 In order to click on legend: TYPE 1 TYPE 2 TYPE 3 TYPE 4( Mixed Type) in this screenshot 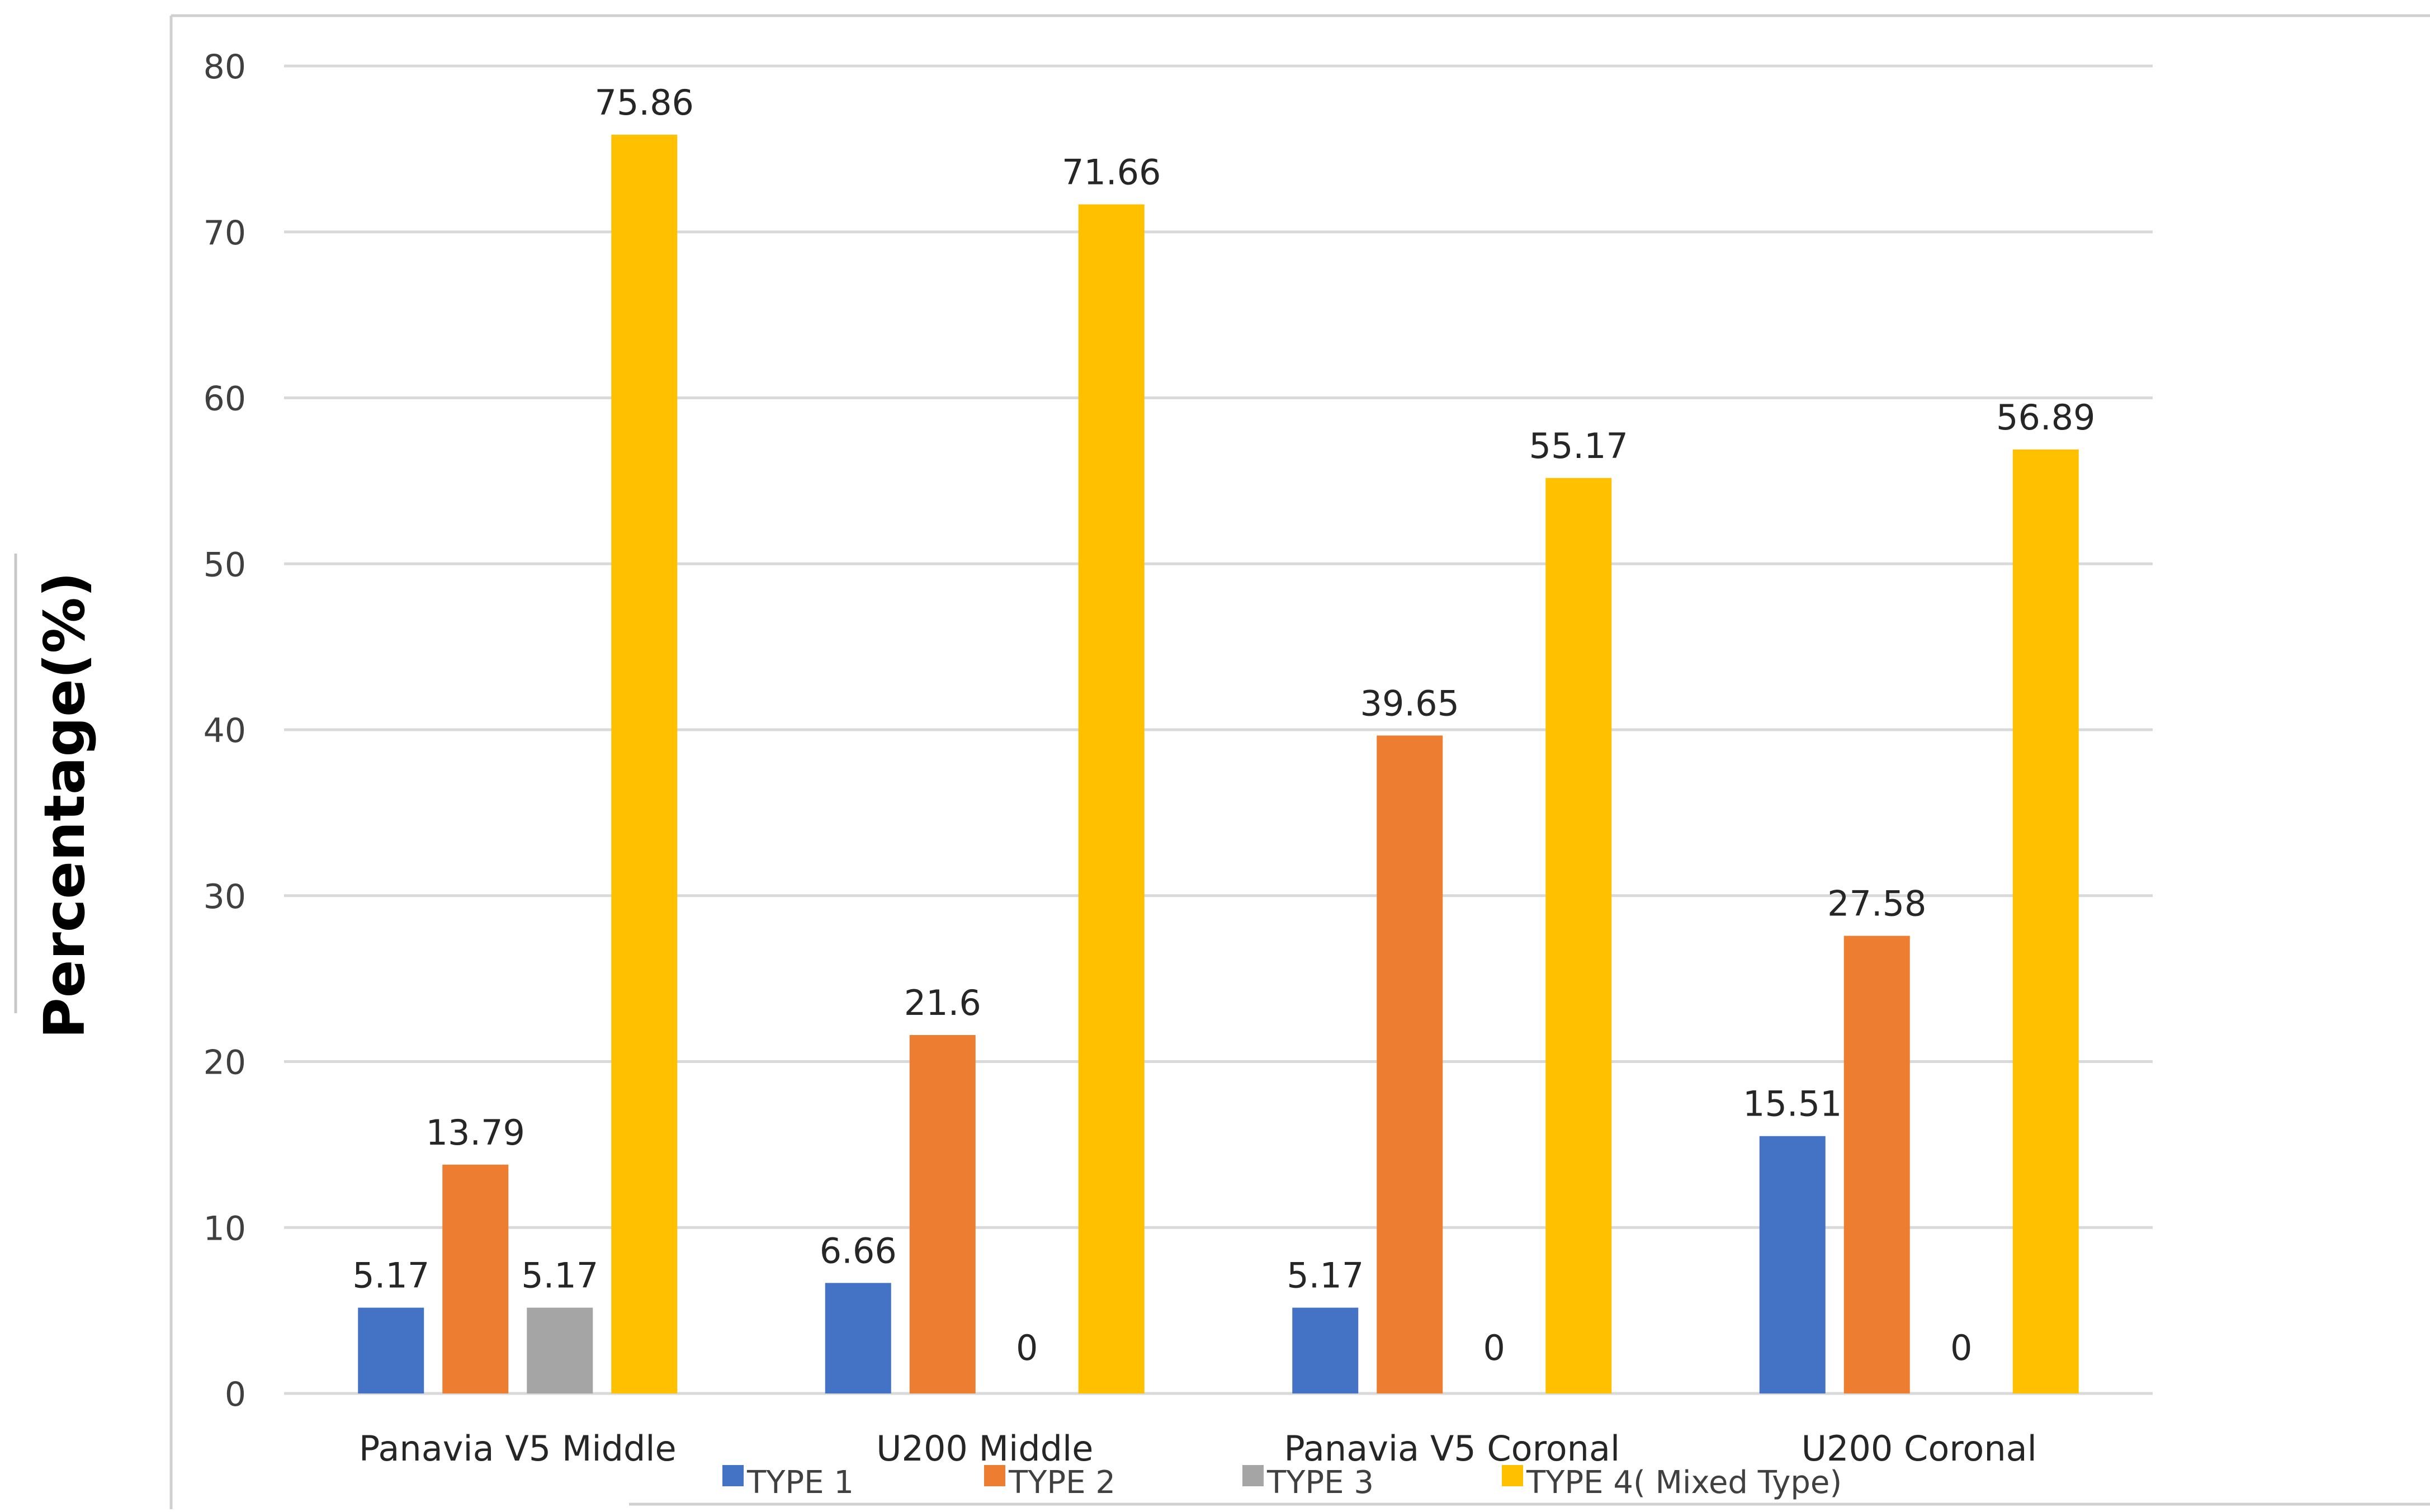, I will do `click(1282, 1482)`.